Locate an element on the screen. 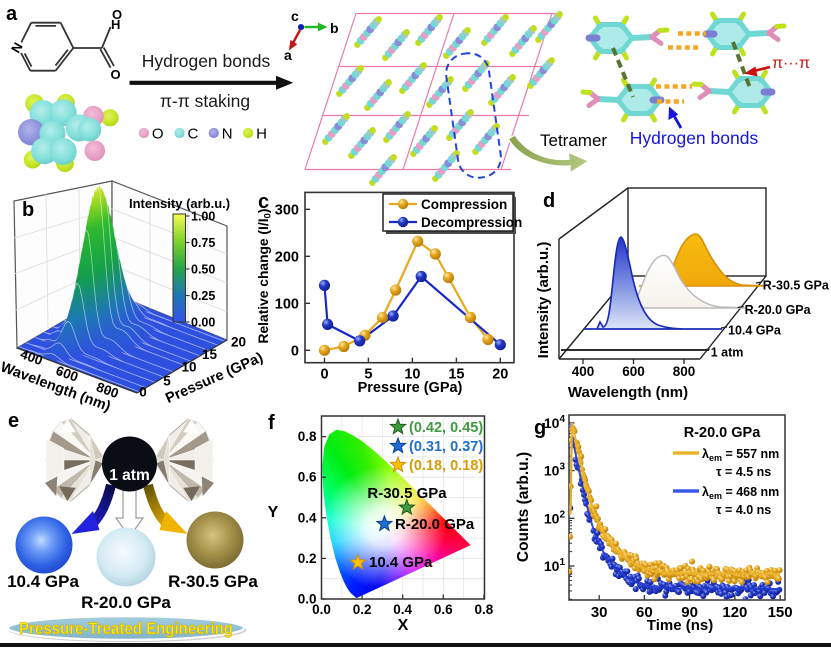 The height and width of the screenshot is (648, 831). svg-text: 200 is located at coordinates (287, 257).